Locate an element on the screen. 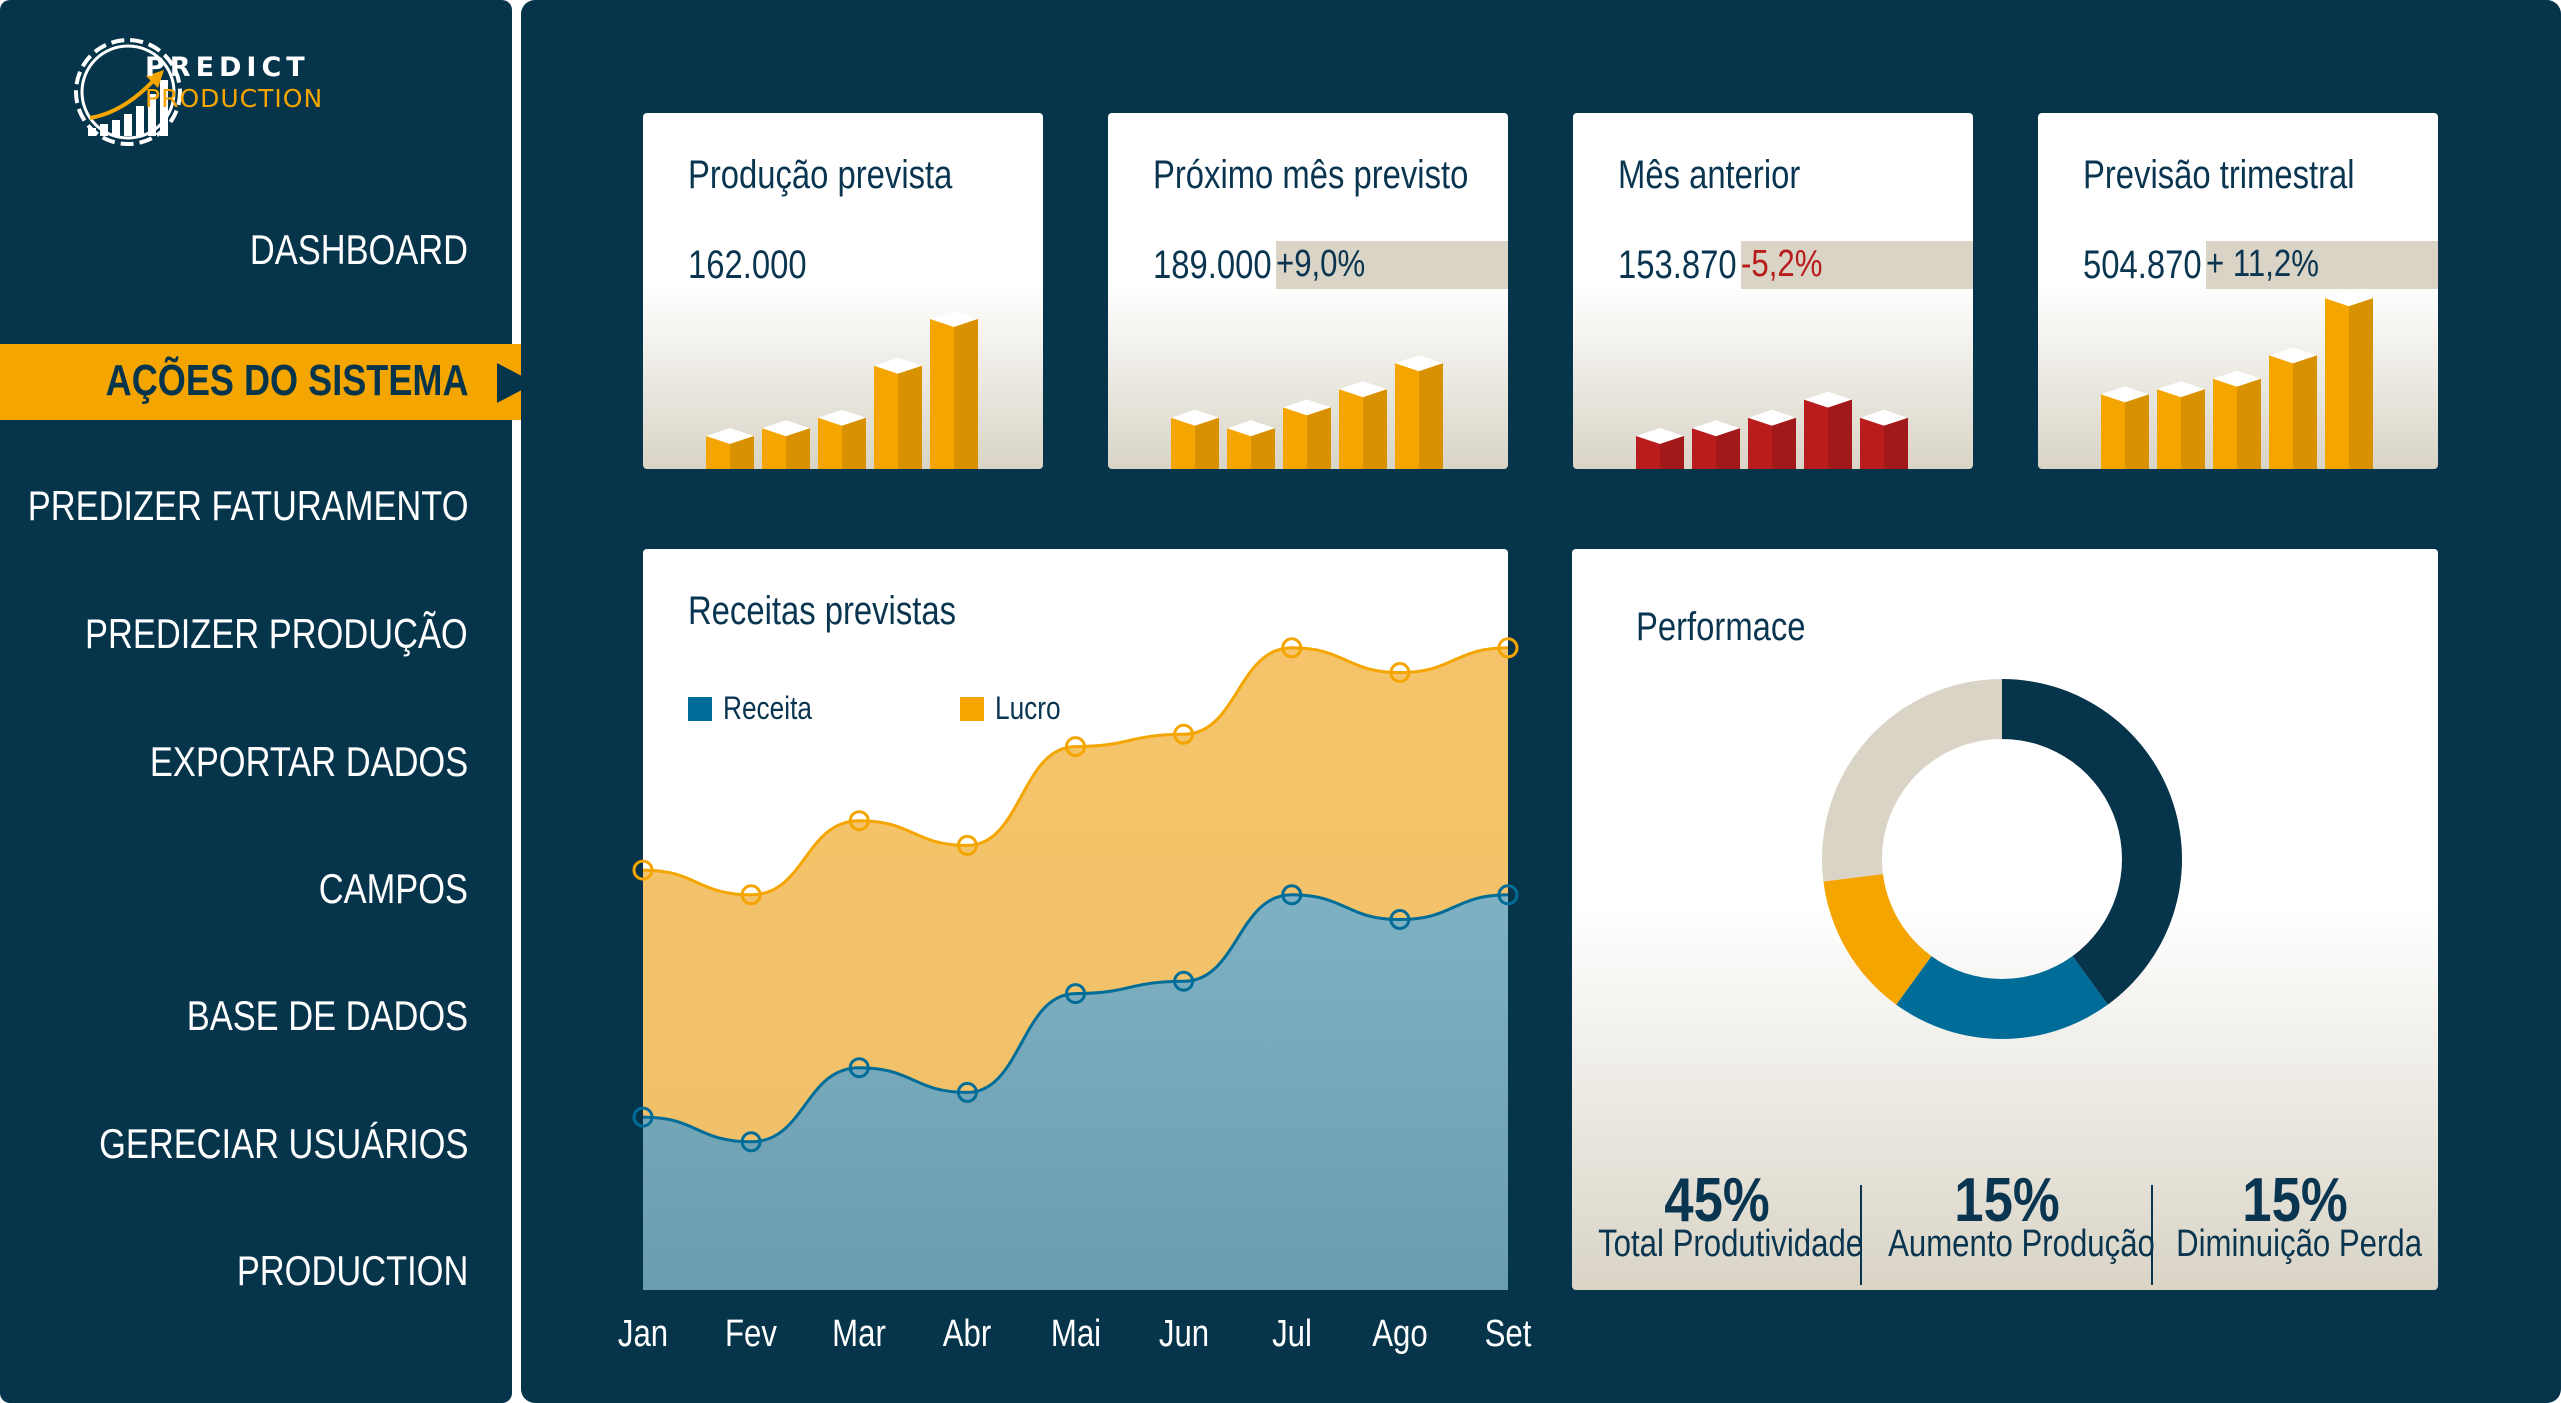  sidebar-item-production: PRODUCTION is located at coordinates (352, 1270).